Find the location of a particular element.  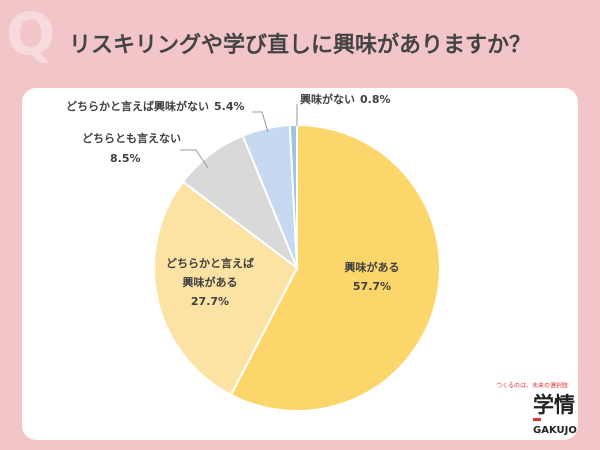

value-label: 27.7% is located at coordinates (210, 301).